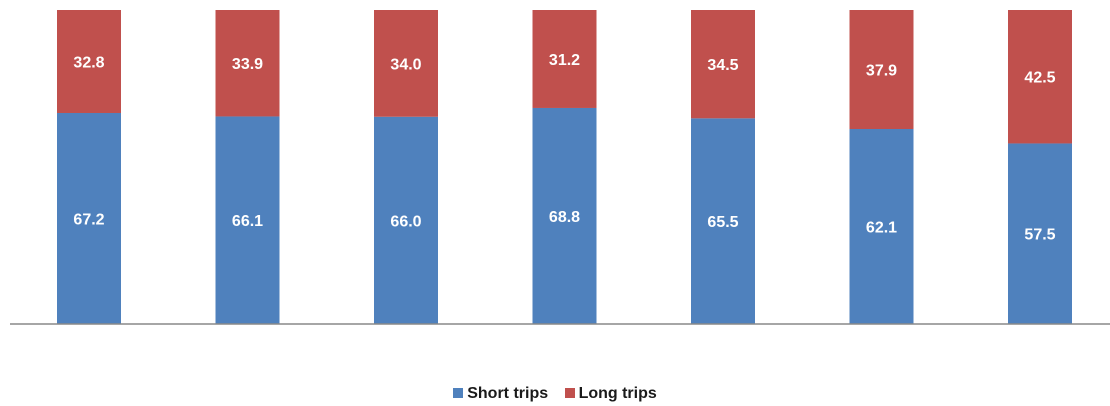 The height and width of the screenshot is (406, 1110). I want to click on data-label-short-trips-3: 66.0, so click(405, 221).